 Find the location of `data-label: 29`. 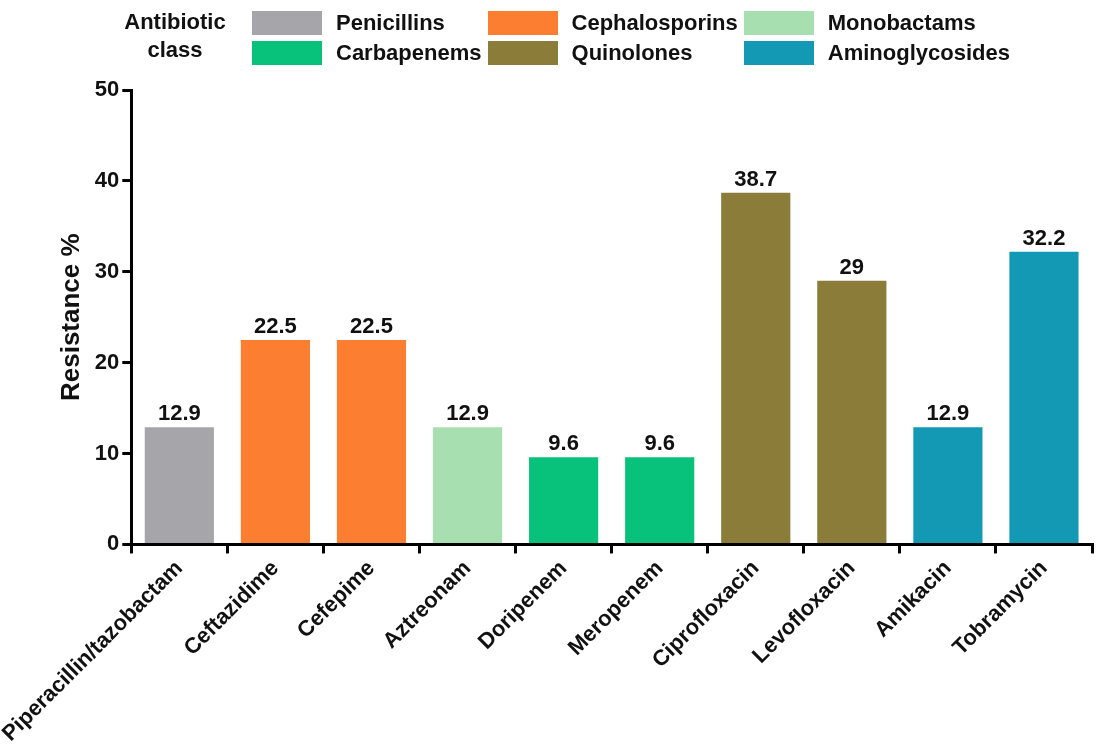

data-label: 29 is located at coordinates (852, 266).